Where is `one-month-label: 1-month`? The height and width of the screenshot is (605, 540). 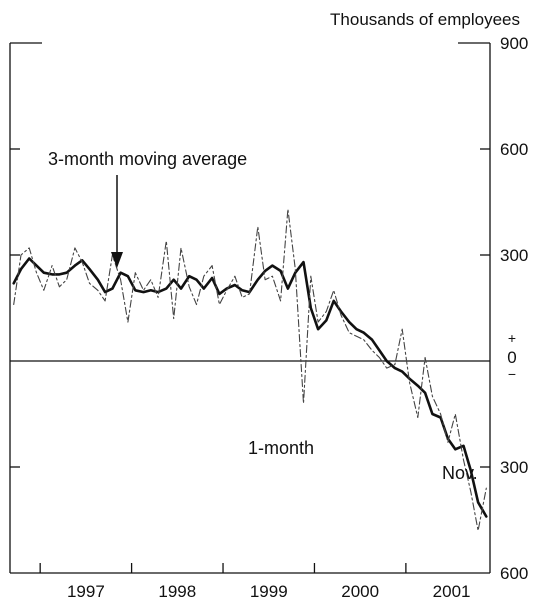
one-month-label: 1-month is located at coordinates (281, 448).